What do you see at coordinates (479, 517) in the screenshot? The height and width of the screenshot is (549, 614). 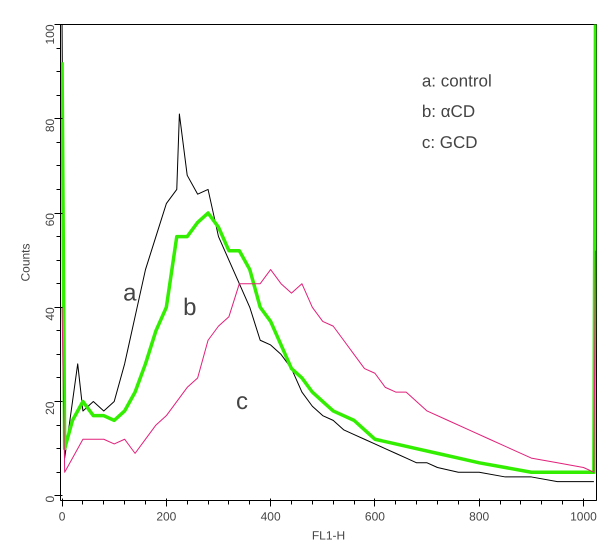 I see `x-tick-label: 800` at bounding box center [479, 517].